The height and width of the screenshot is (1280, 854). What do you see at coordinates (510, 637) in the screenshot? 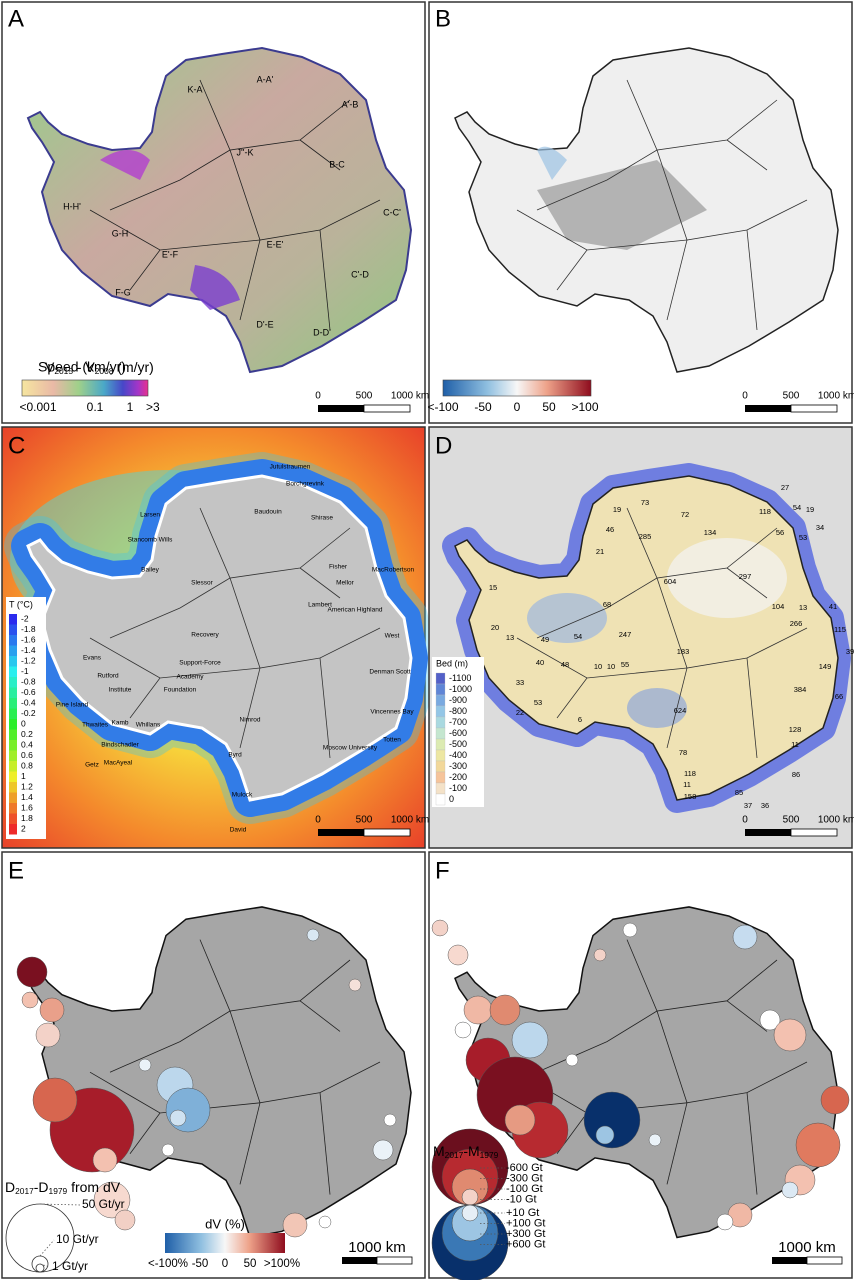
I see `map-label: 13` at bounding box center [510, 637].